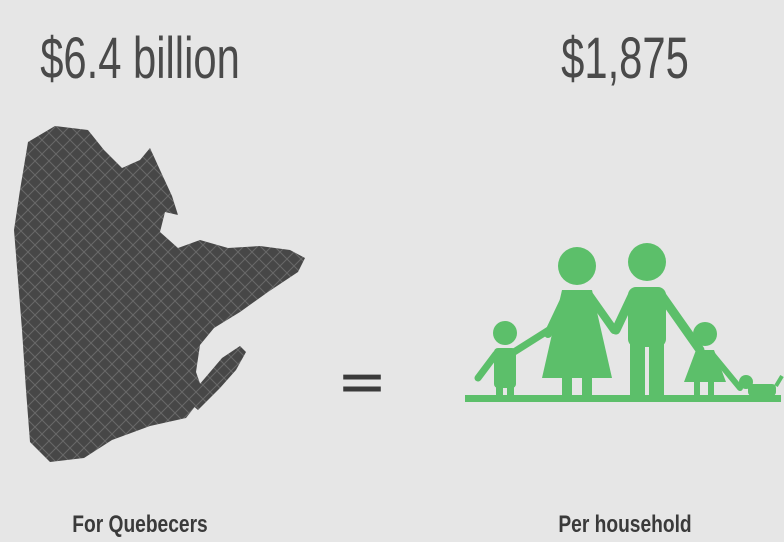 This screenshot has height=542, width=784. Describe the element at coordinates (362, 382) in the screenshot. I see `equals-sign: =` at that location.